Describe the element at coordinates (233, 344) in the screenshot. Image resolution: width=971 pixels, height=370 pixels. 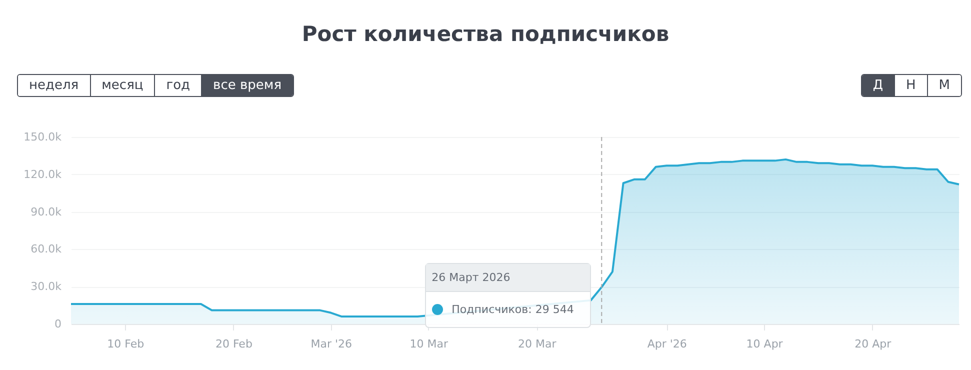
I see `x-tick-label: 20 Feb` at that location.